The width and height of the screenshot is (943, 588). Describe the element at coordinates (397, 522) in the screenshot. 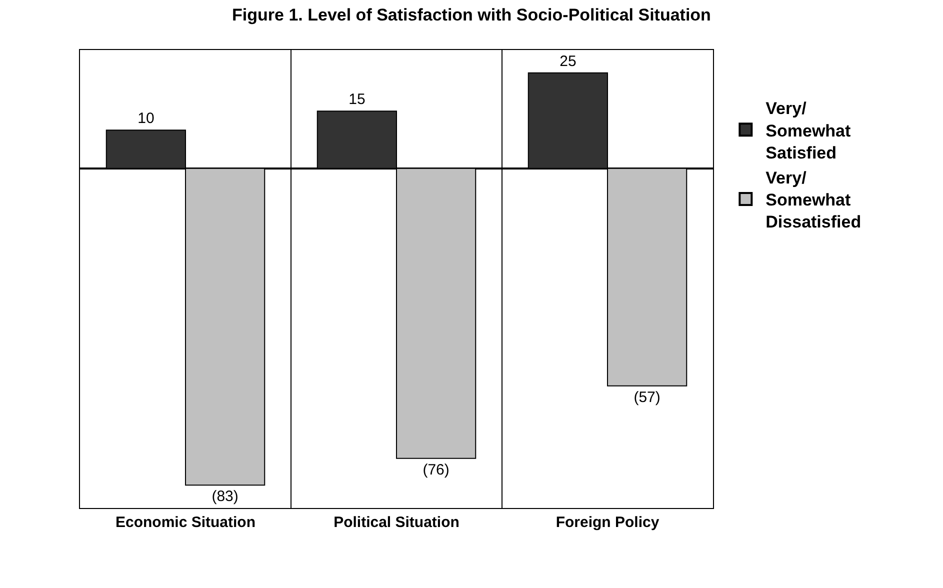

I see `x-tick-label: Political Situation` at that location.